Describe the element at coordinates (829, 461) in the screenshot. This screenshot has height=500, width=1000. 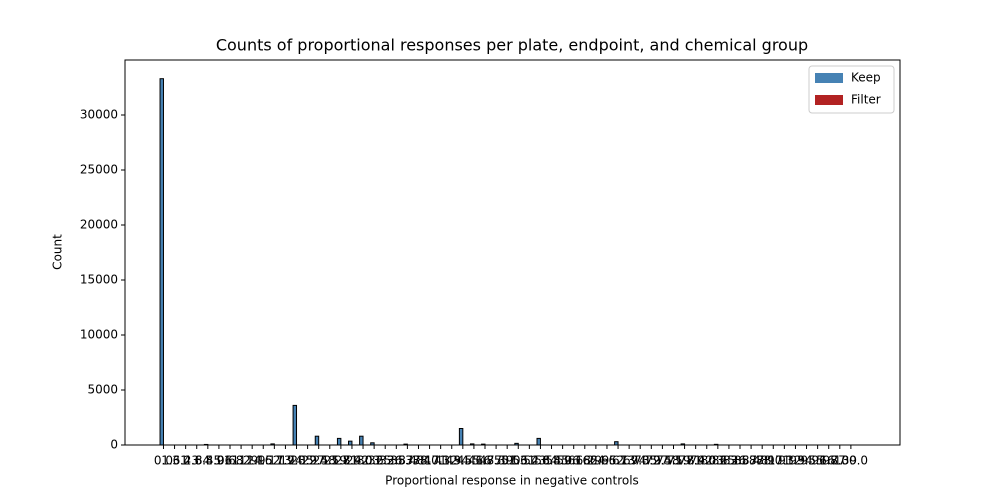
I see `x-tick-label: 96.77` at that location.